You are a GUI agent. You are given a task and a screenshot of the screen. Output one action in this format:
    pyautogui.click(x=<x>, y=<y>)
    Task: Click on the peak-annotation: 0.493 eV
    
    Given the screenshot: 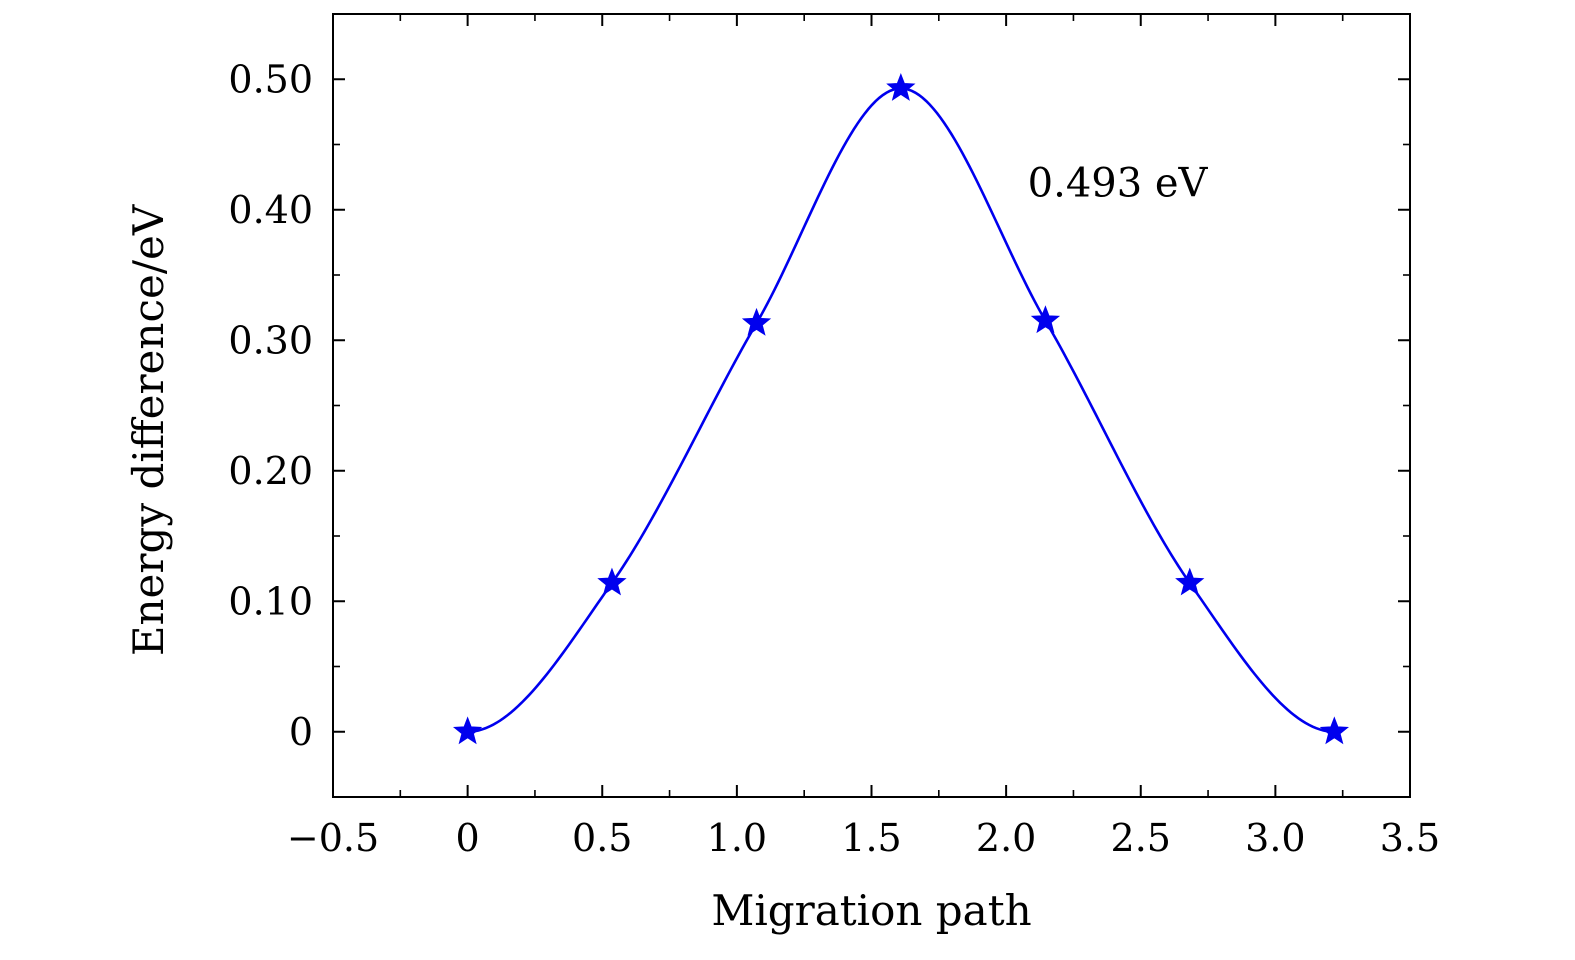 What is the action you would take?
    pyautogui.click(x=1118, y=184)
    